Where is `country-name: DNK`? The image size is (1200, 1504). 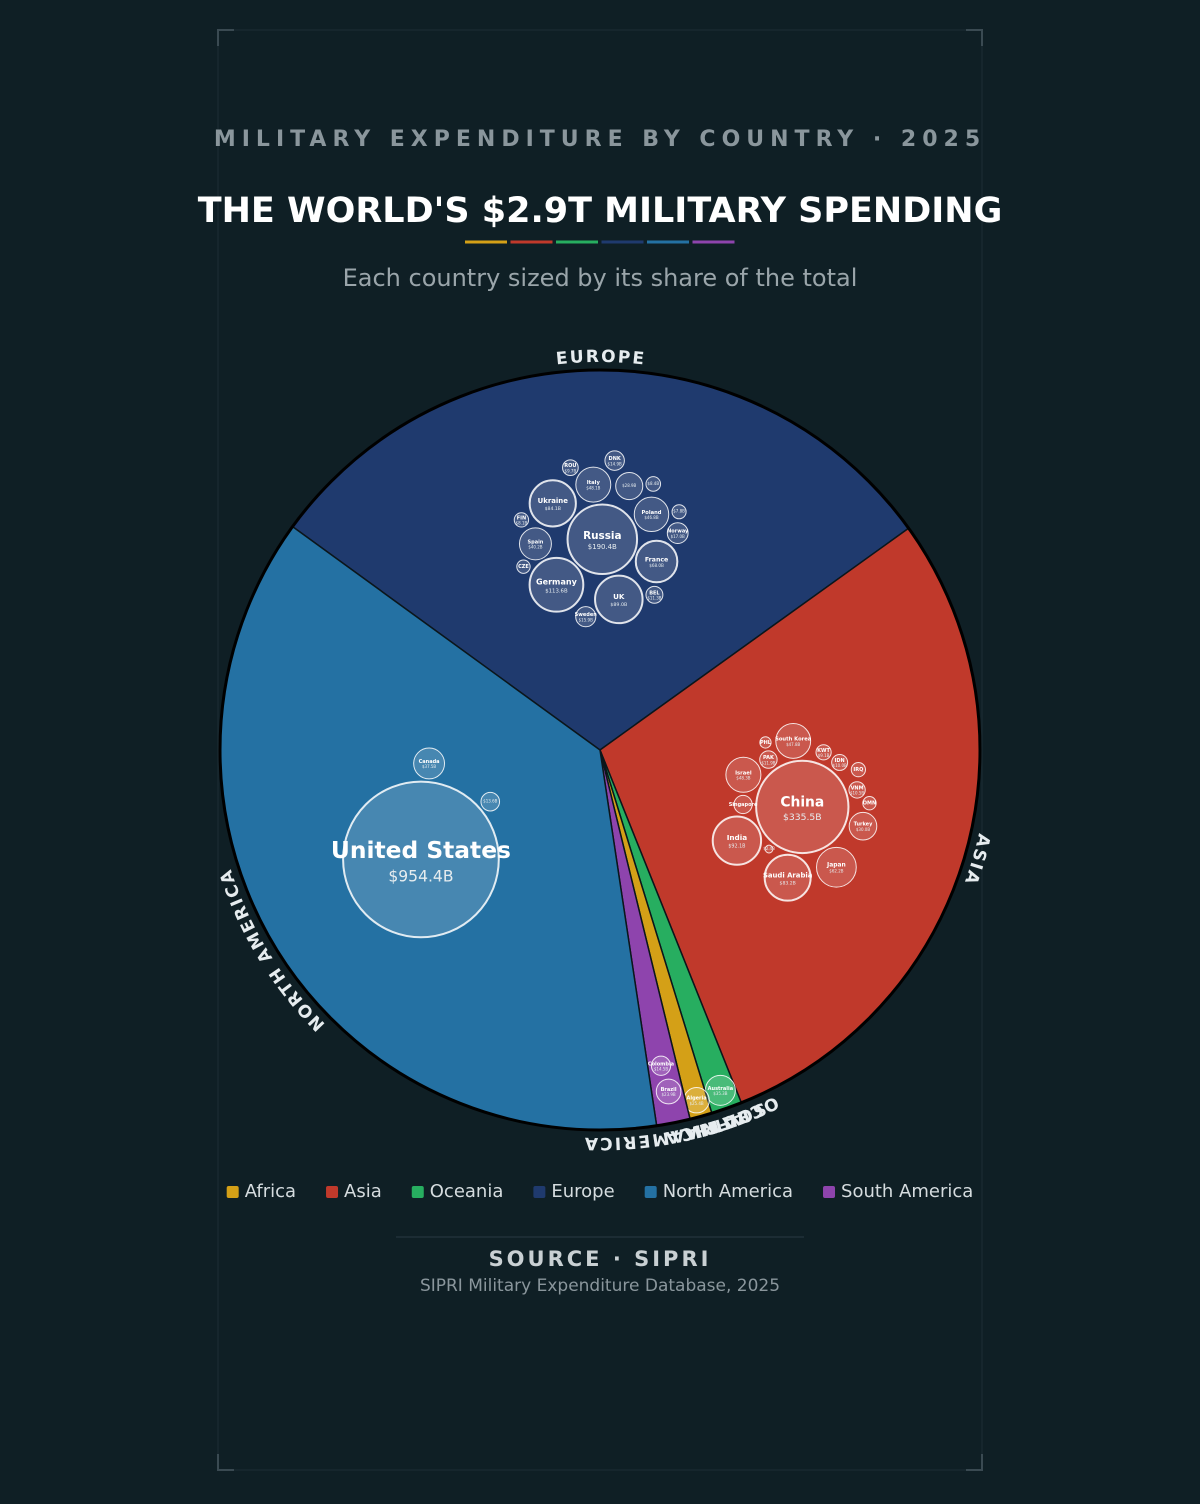 country-name: DNK is located at coordinates (615, 459).